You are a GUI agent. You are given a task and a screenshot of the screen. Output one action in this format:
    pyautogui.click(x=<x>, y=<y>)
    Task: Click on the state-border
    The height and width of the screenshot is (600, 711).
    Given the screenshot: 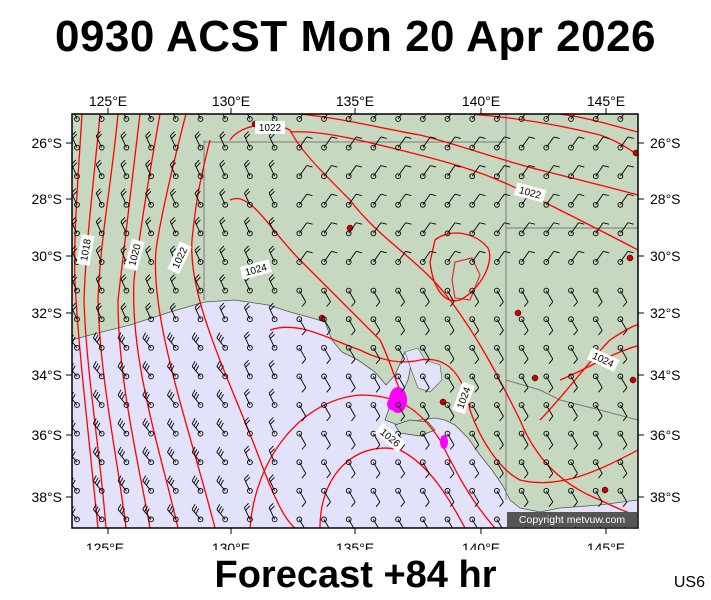 What is the action you would take?
    pyautogui.click(x=571, y=400)
    